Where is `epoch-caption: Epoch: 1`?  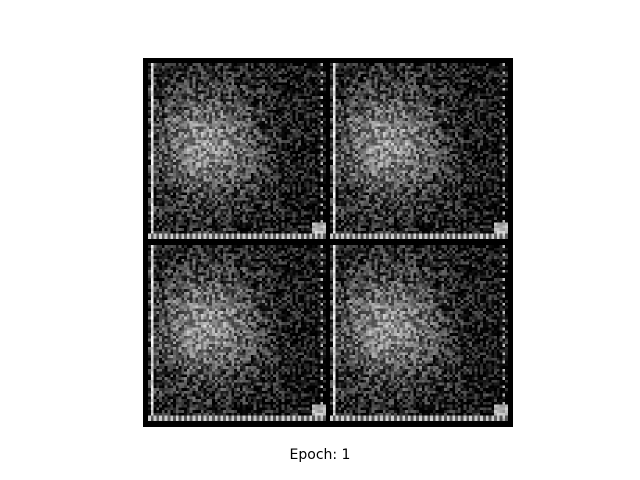 epoch-caption: Epoch: 1 is located at coordinates (320, 455).